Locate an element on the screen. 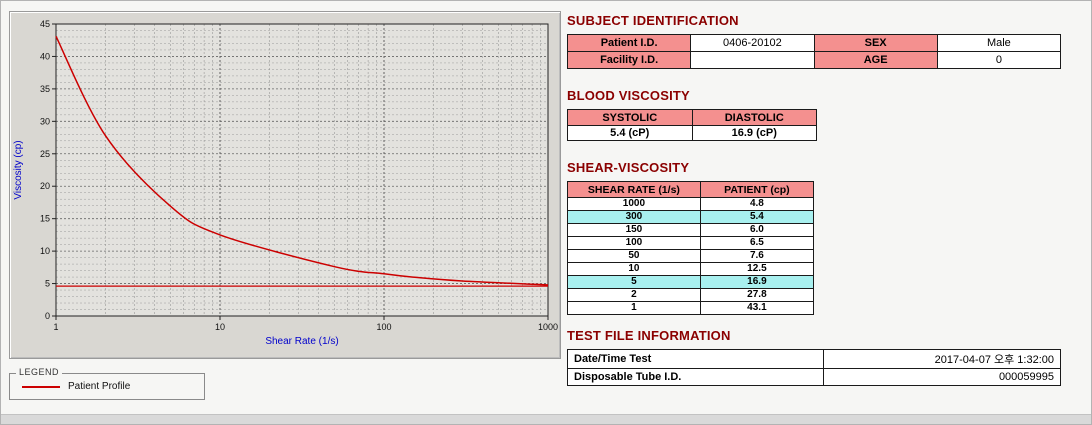 This screenshot has width=1092, height=425. x-tick-label: 10 is located at coordinates (220, 327).